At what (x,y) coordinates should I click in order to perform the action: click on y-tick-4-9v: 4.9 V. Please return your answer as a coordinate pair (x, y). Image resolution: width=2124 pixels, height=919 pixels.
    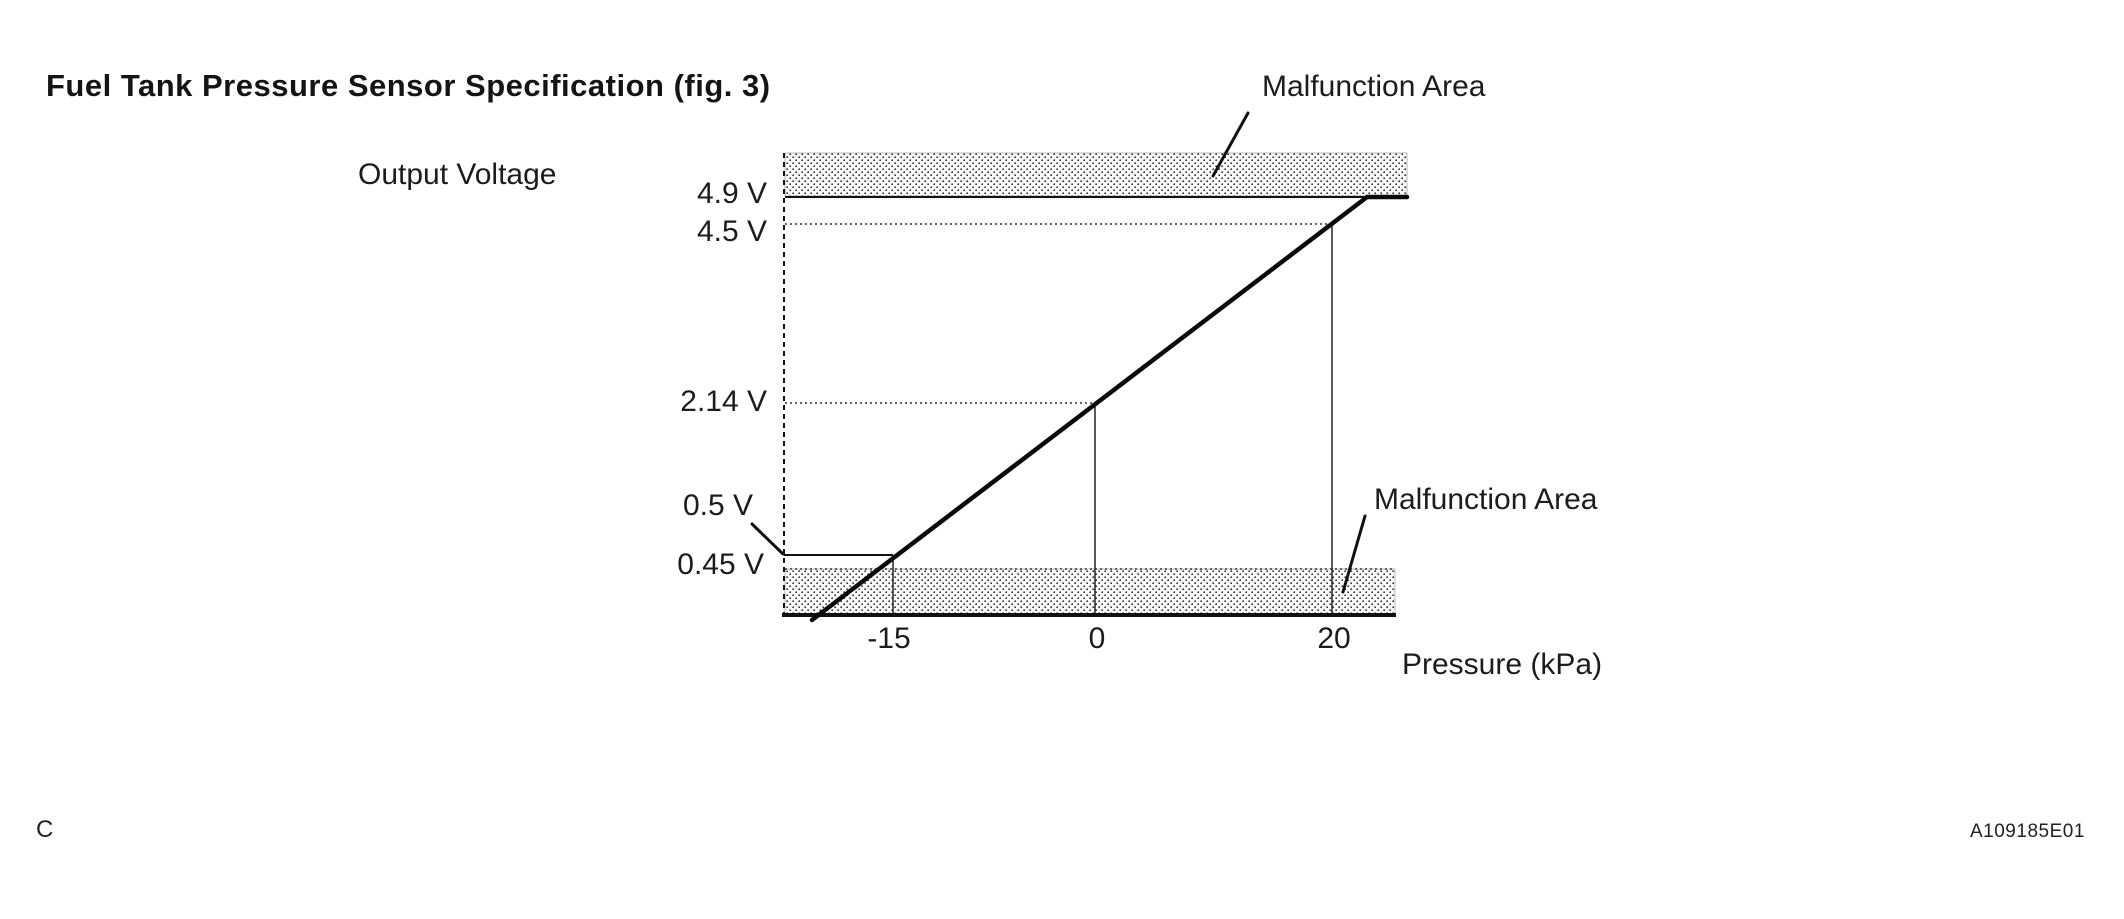
    Looking at the image, I should click on (731, 193).